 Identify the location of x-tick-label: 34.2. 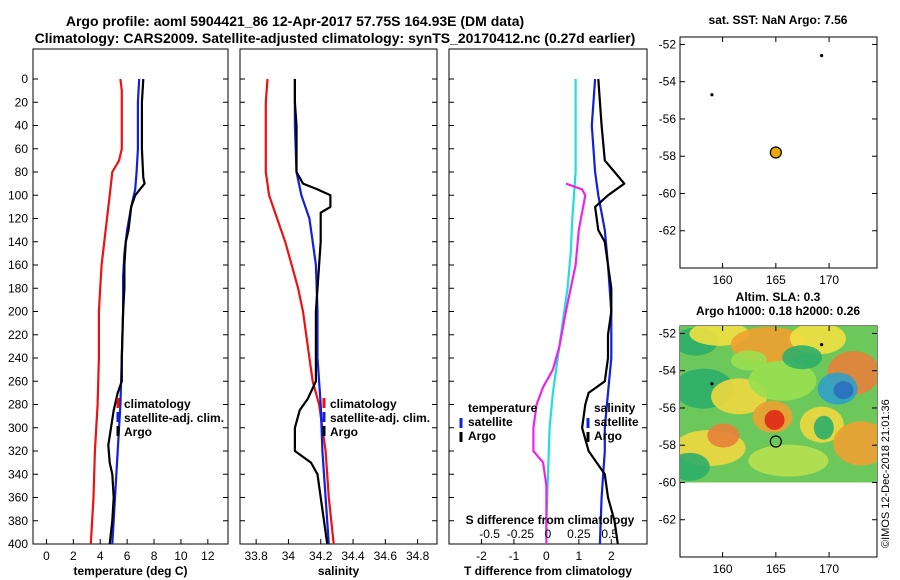
(321, 556).